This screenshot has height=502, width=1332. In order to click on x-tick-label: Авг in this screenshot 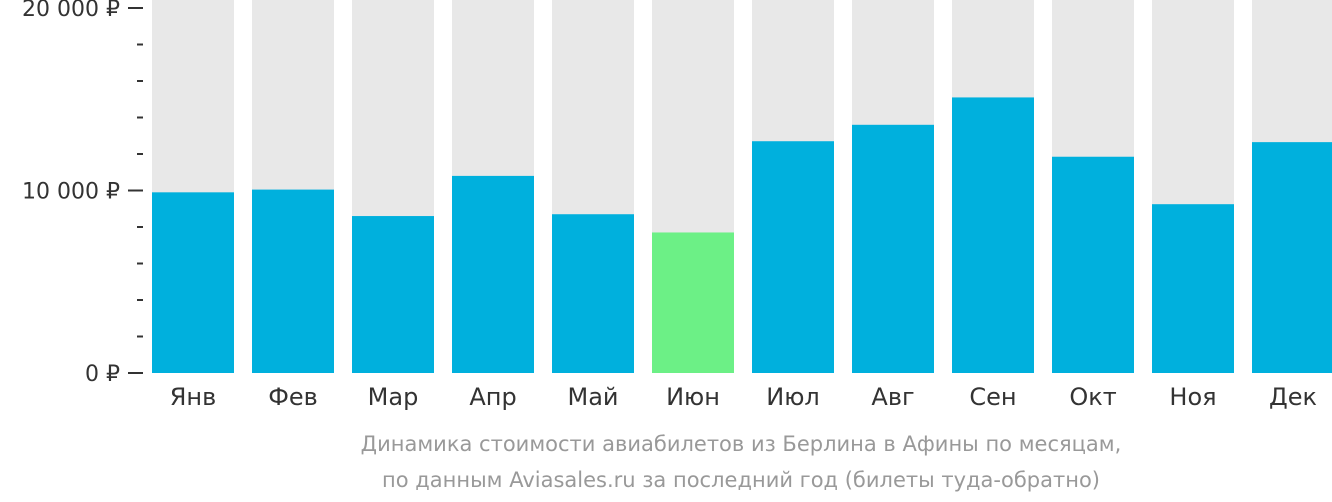, I will do `click(892, 397)`.